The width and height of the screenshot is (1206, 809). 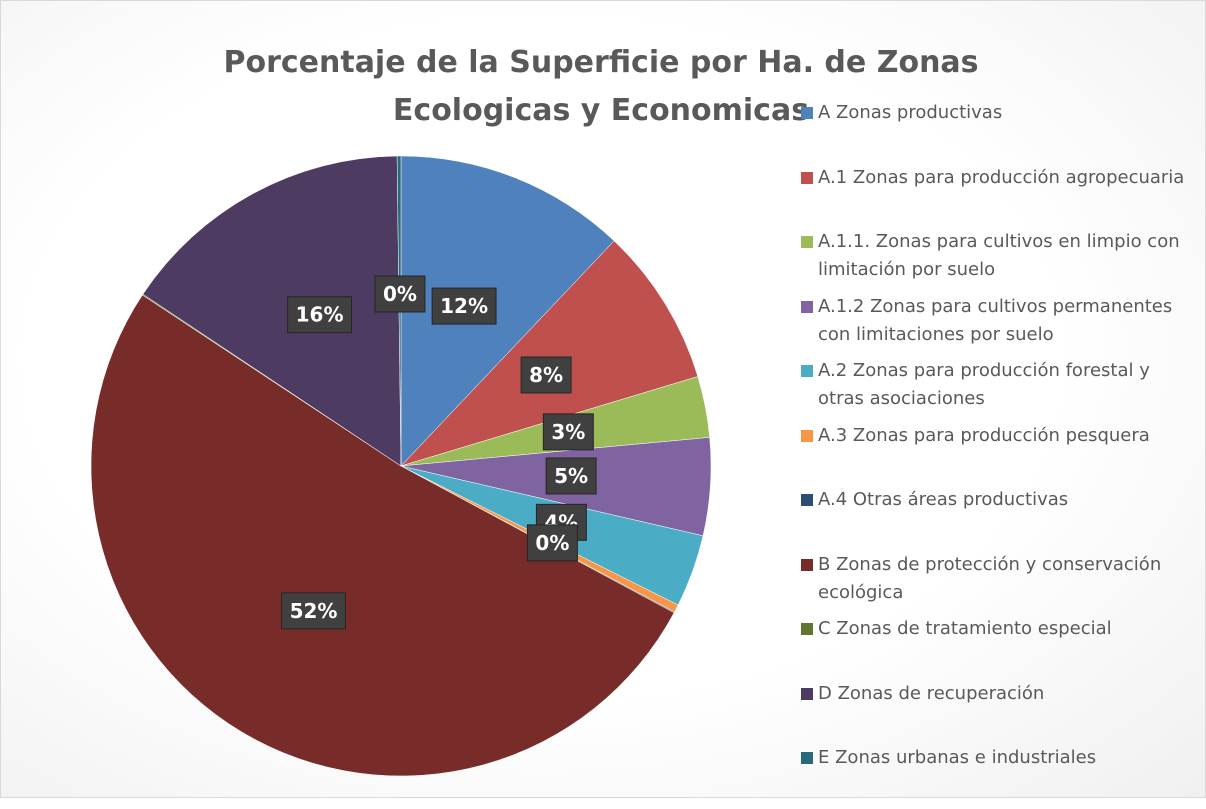 I want to click on legend-label: E Zonas urbanas e industriales, so click(x=957, y=757).